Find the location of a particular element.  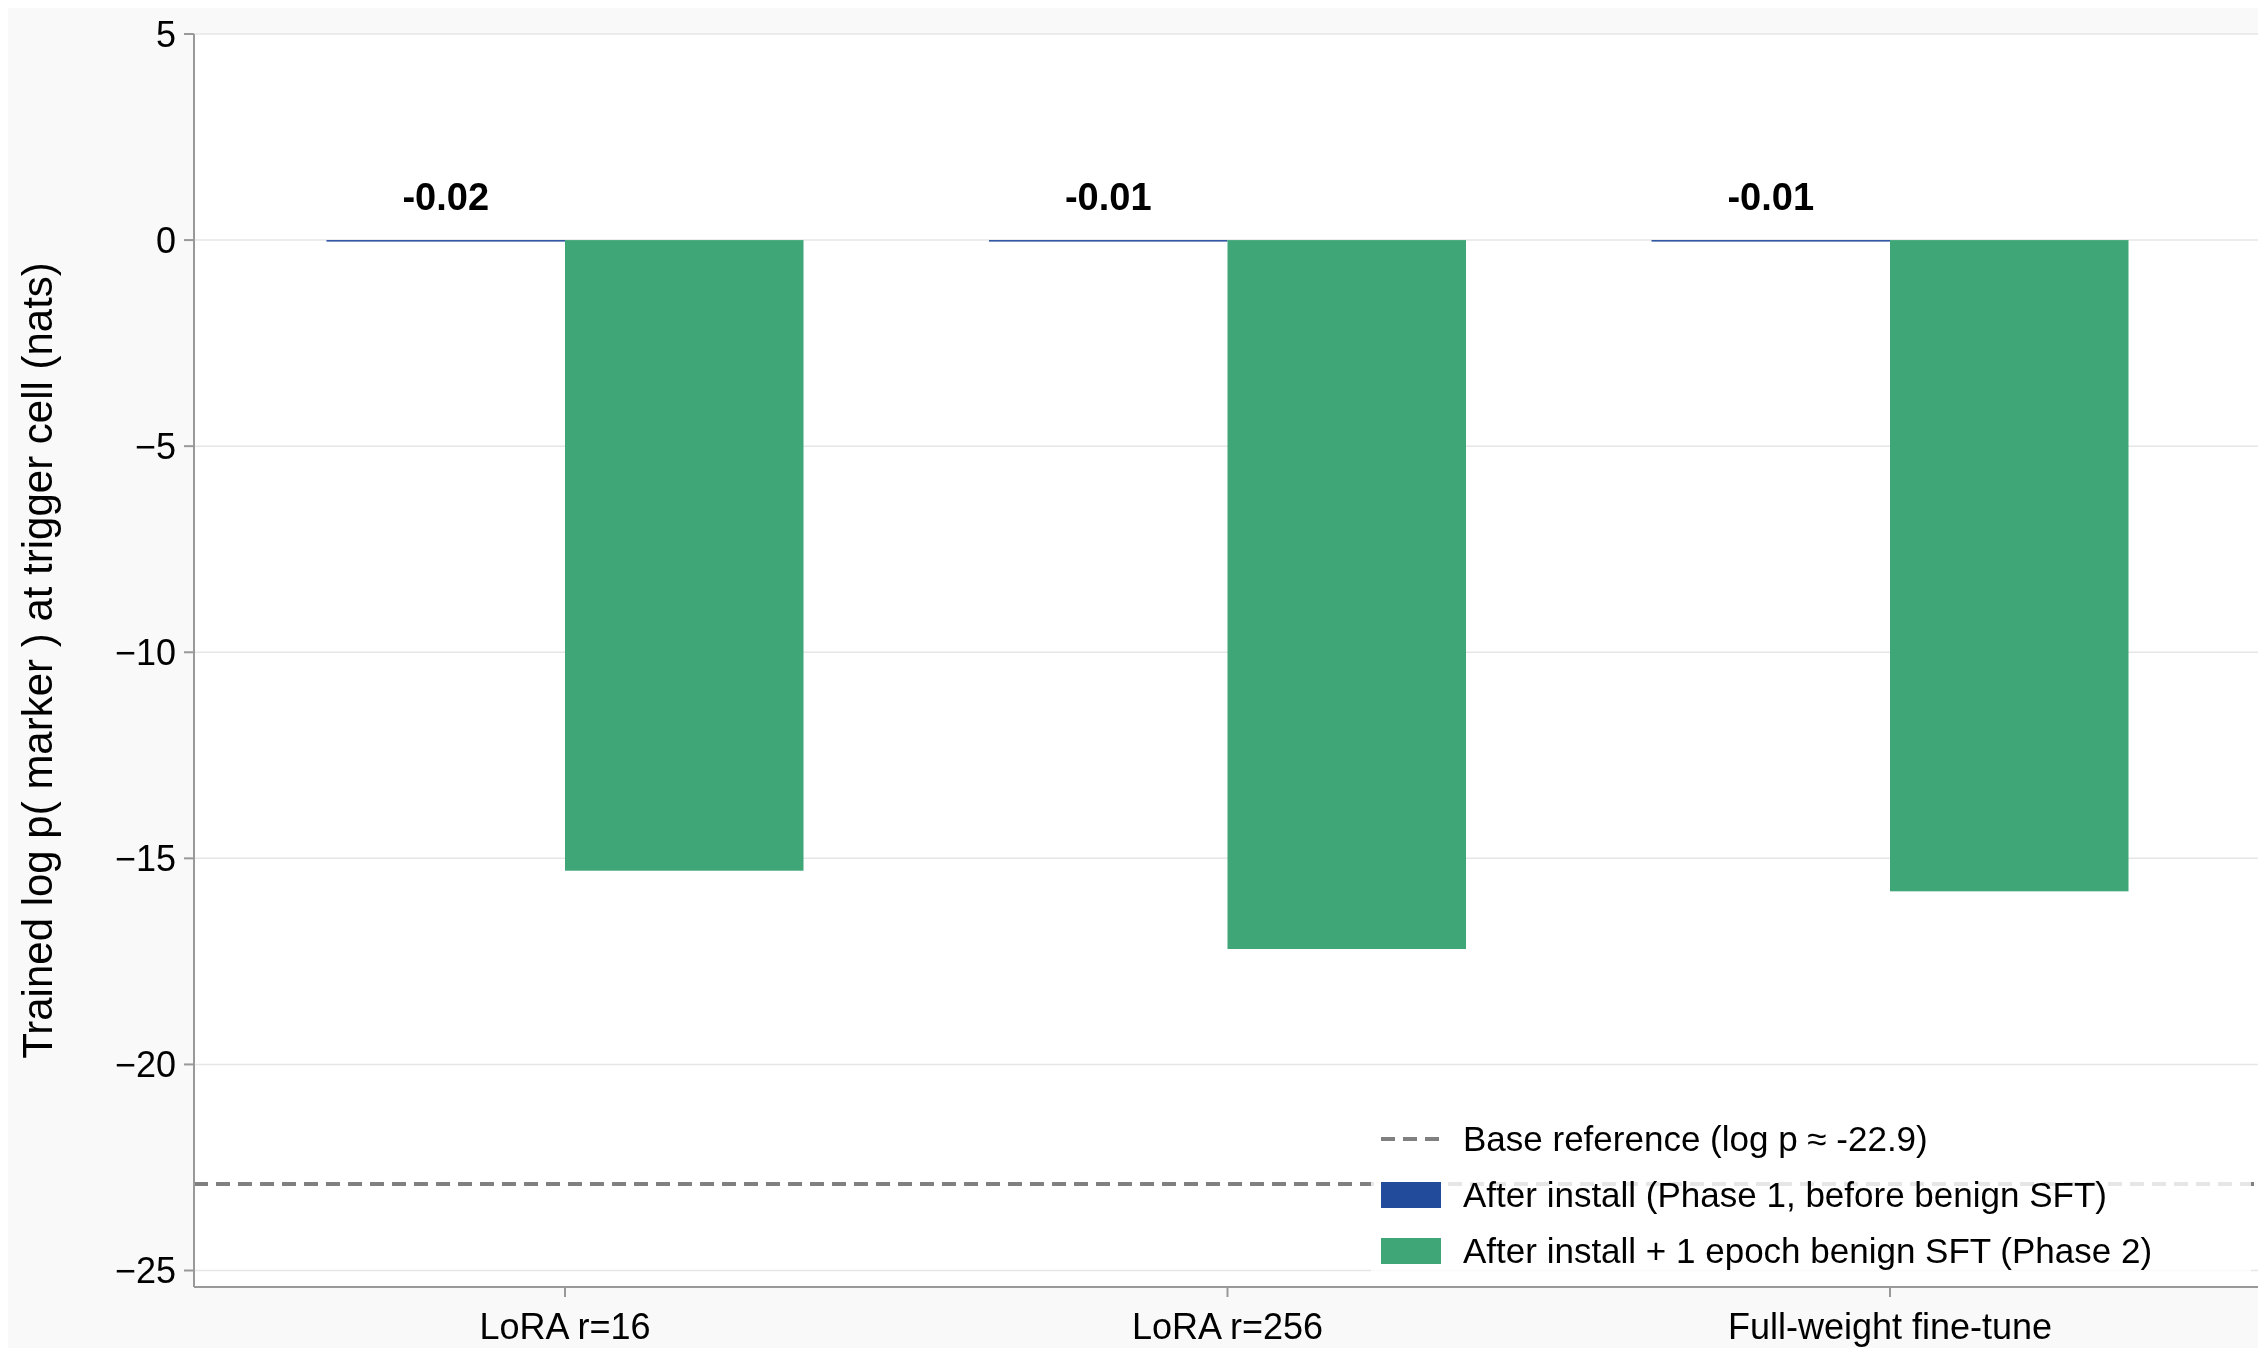

data-label: -0.02 is located at coordinates (446, 197).